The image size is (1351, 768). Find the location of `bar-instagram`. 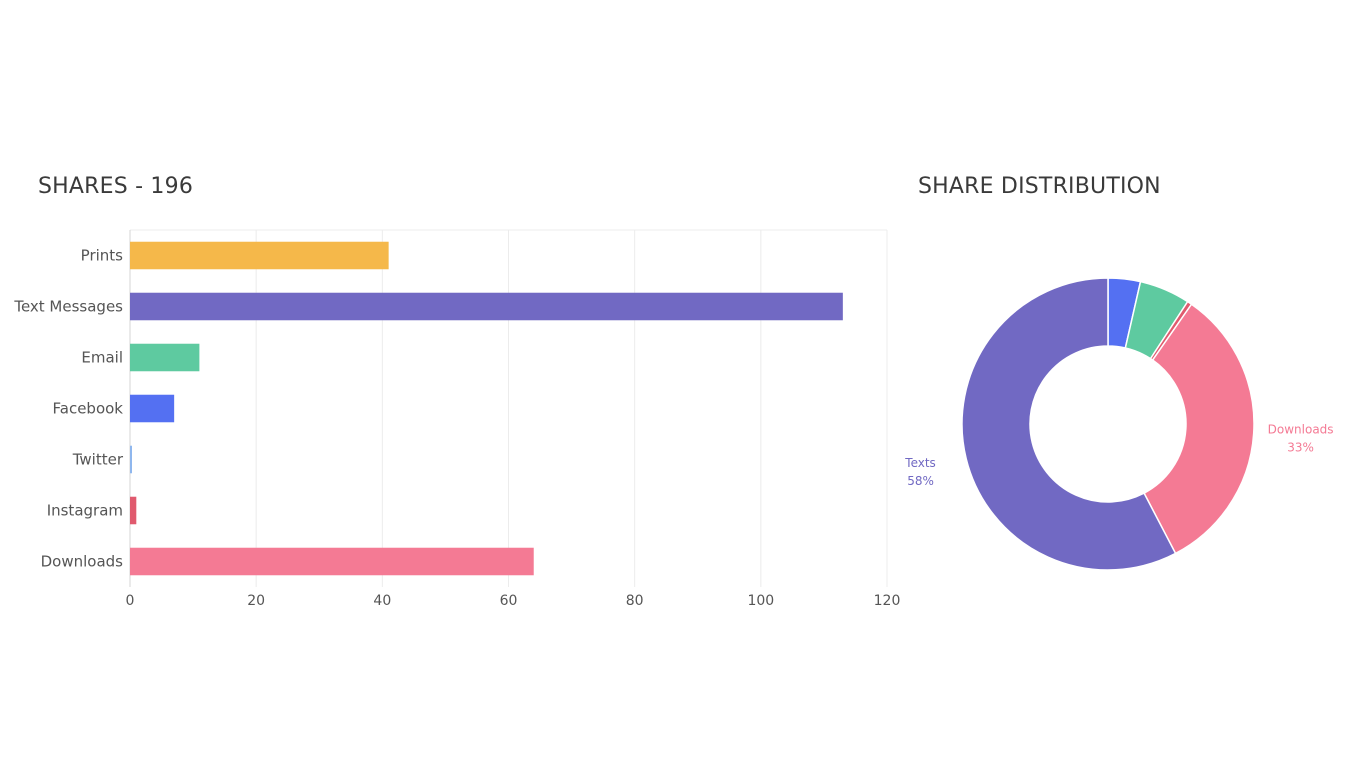

bar-instagram is located at coordinates (133, 510).